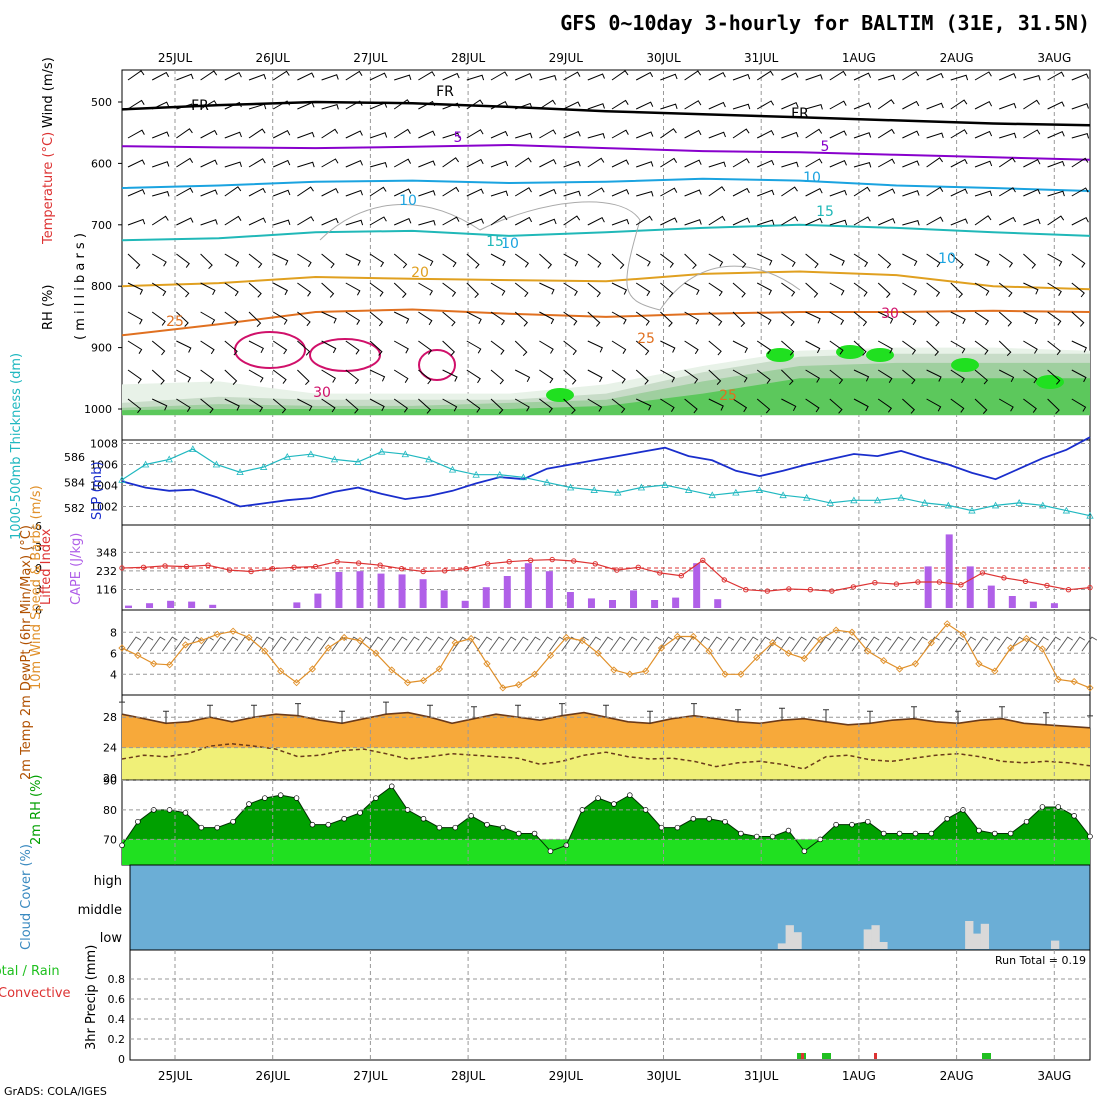 The width and height of the screenshot is (1100, 1100). I want to click on contour-label: 25, so click(728, 396).